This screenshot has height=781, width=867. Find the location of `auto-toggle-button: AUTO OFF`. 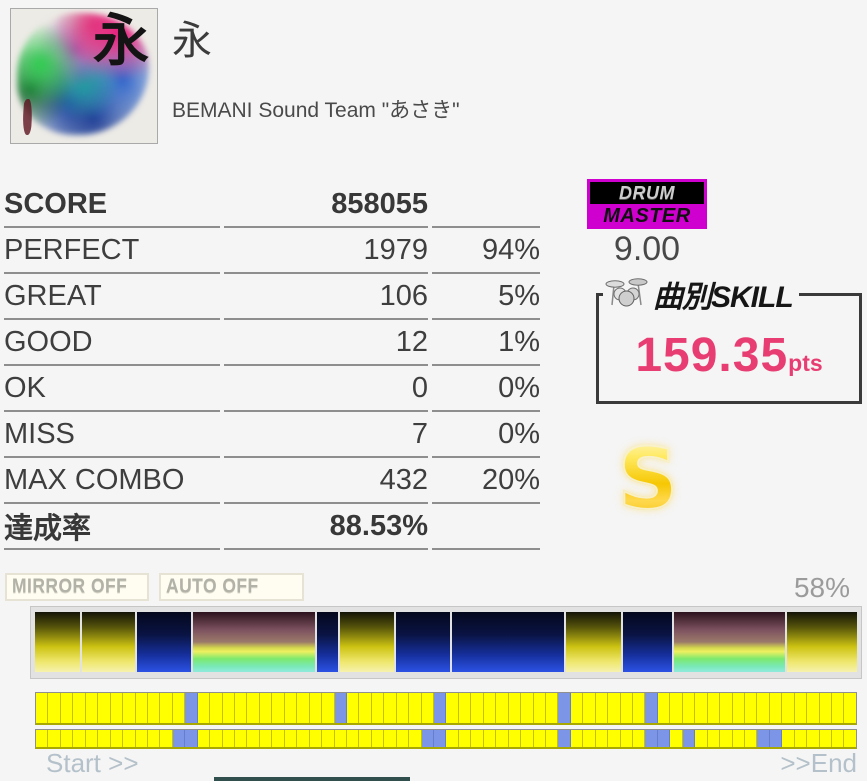

auto-toggle-button: AUTO OFF is located at coordinates (231, 587).